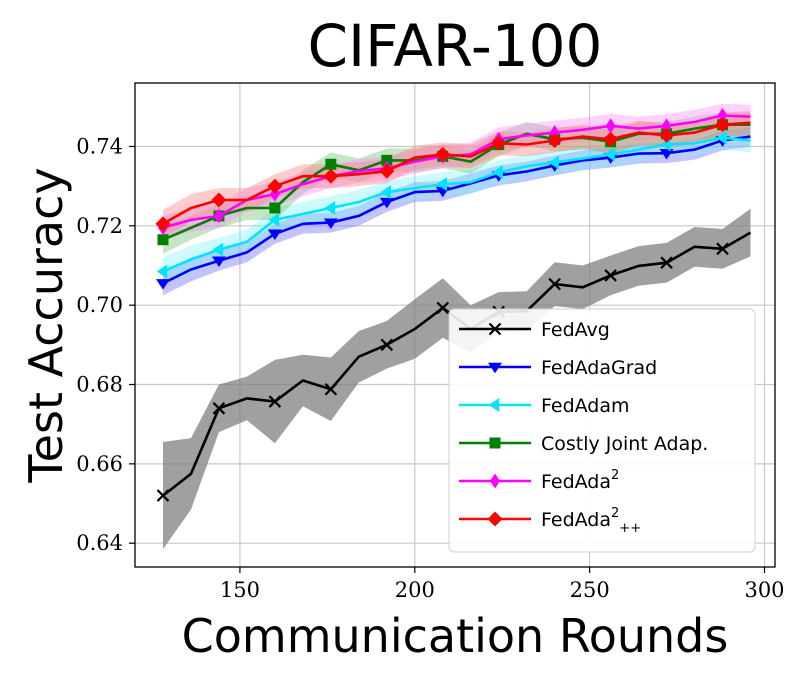 This screenshot has width=793, height=680. What do you see at coordinates (599, 368) in the screenshot?
I see `legend-label: FedAdaGrad` at bounding box center [599, 368].